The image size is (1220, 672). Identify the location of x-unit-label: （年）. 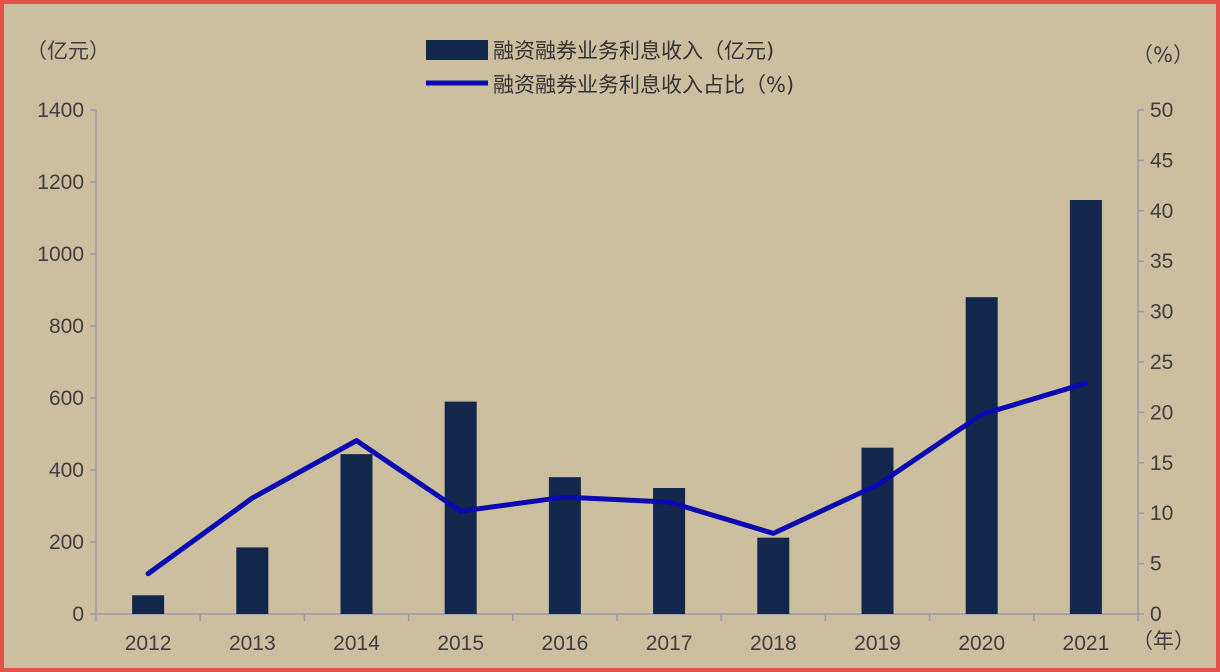
(1163, 641).